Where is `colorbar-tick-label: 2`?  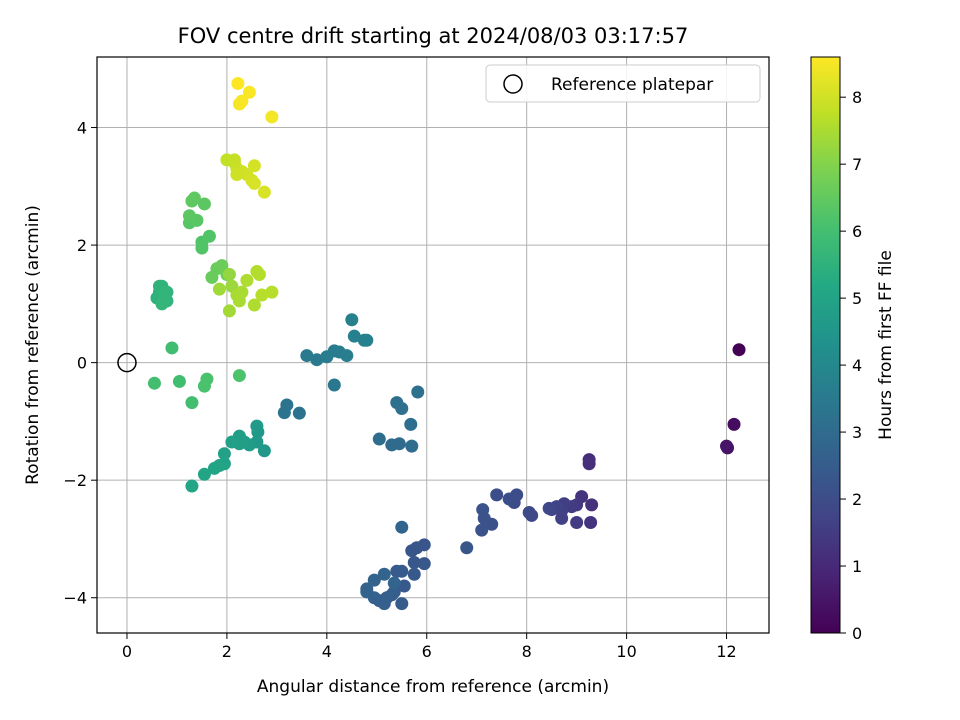 colorbar-tick-label: 2 is located at coordinates (857, 499).